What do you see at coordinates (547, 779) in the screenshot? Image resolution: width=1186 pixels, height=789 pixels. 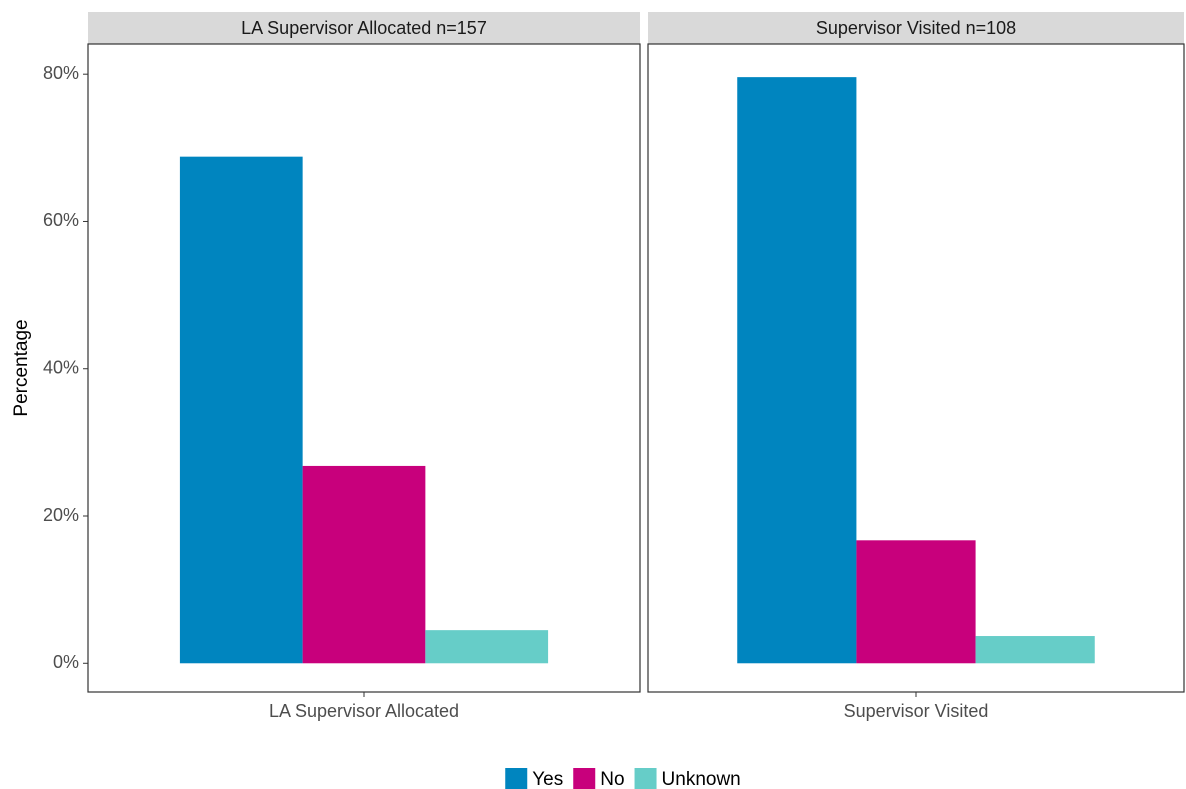 I see `legend-label: Yes` at bounding box center [547, 779].